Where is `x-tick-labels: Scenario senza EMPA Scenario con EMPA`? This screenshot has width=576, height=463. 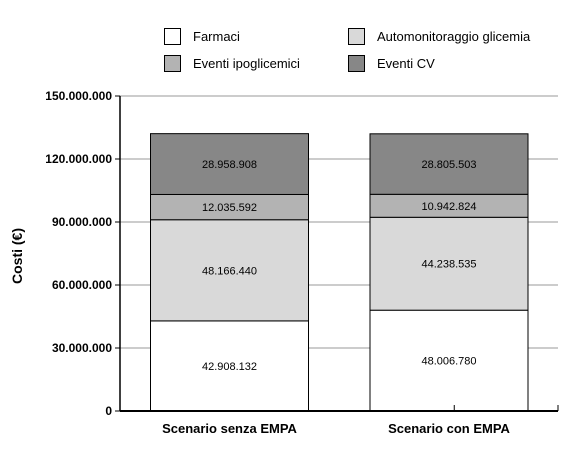 x-tick-labels: Scenario senza EMPA Scenario con EMPA is located at coordinates (336, 428).